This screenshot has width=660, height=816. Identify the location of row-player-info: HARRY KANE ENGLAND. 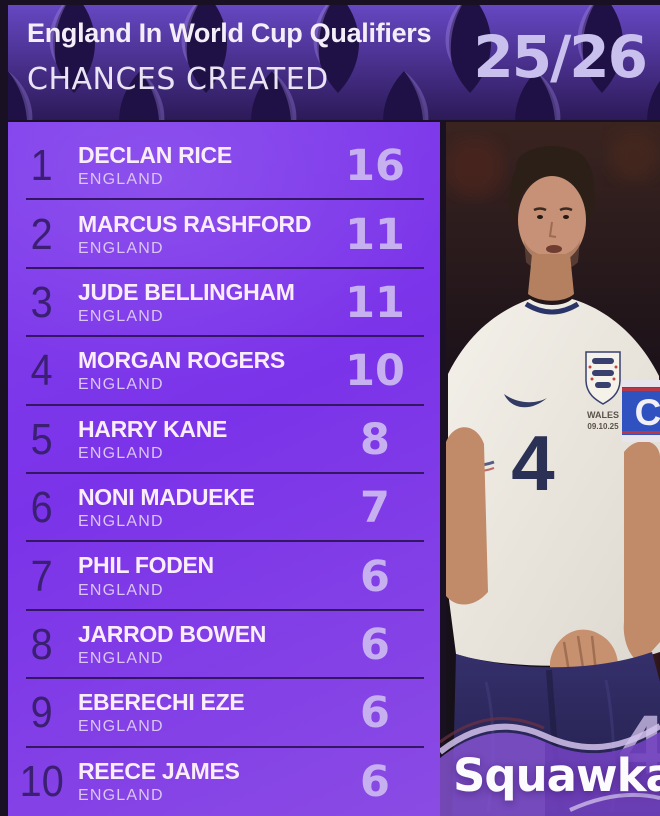
(193, 440).